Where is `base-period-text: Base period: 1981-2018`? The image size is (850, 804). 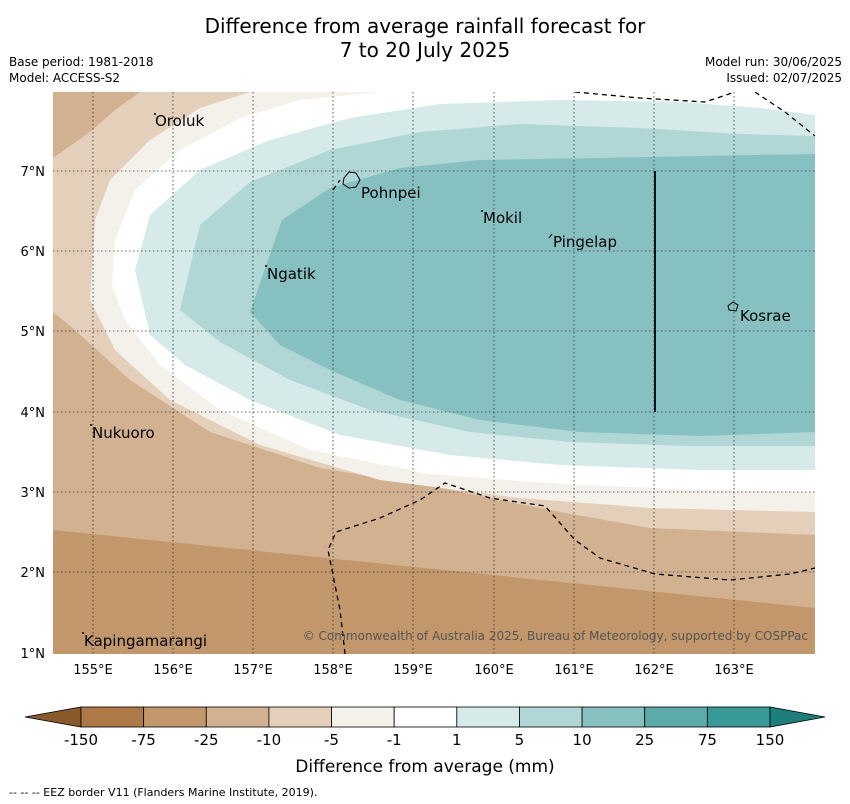
base-period-text: Base period: 1981-2018 is located at coordinates (81, 62).